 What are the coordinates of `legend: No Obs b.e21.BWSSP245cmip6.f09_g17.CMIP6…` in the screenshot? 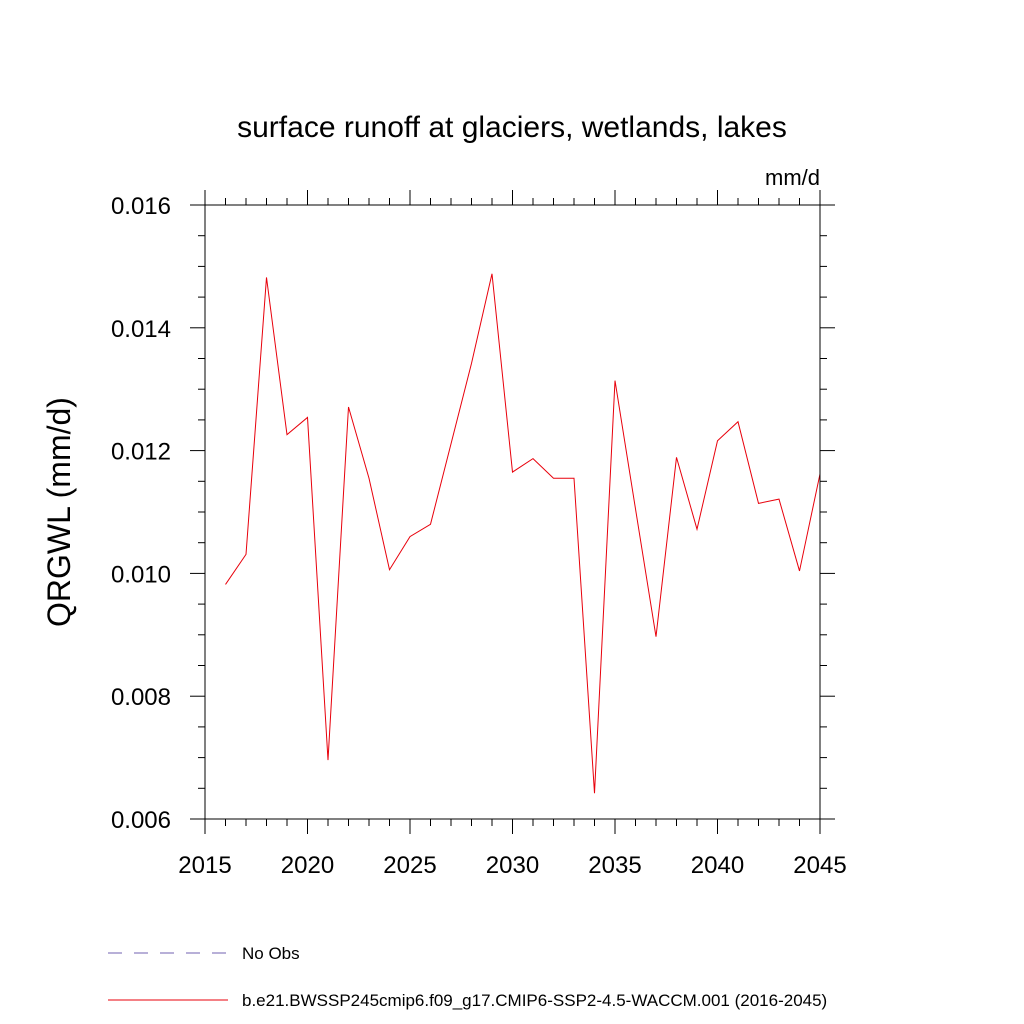 It's located at (467, 977).